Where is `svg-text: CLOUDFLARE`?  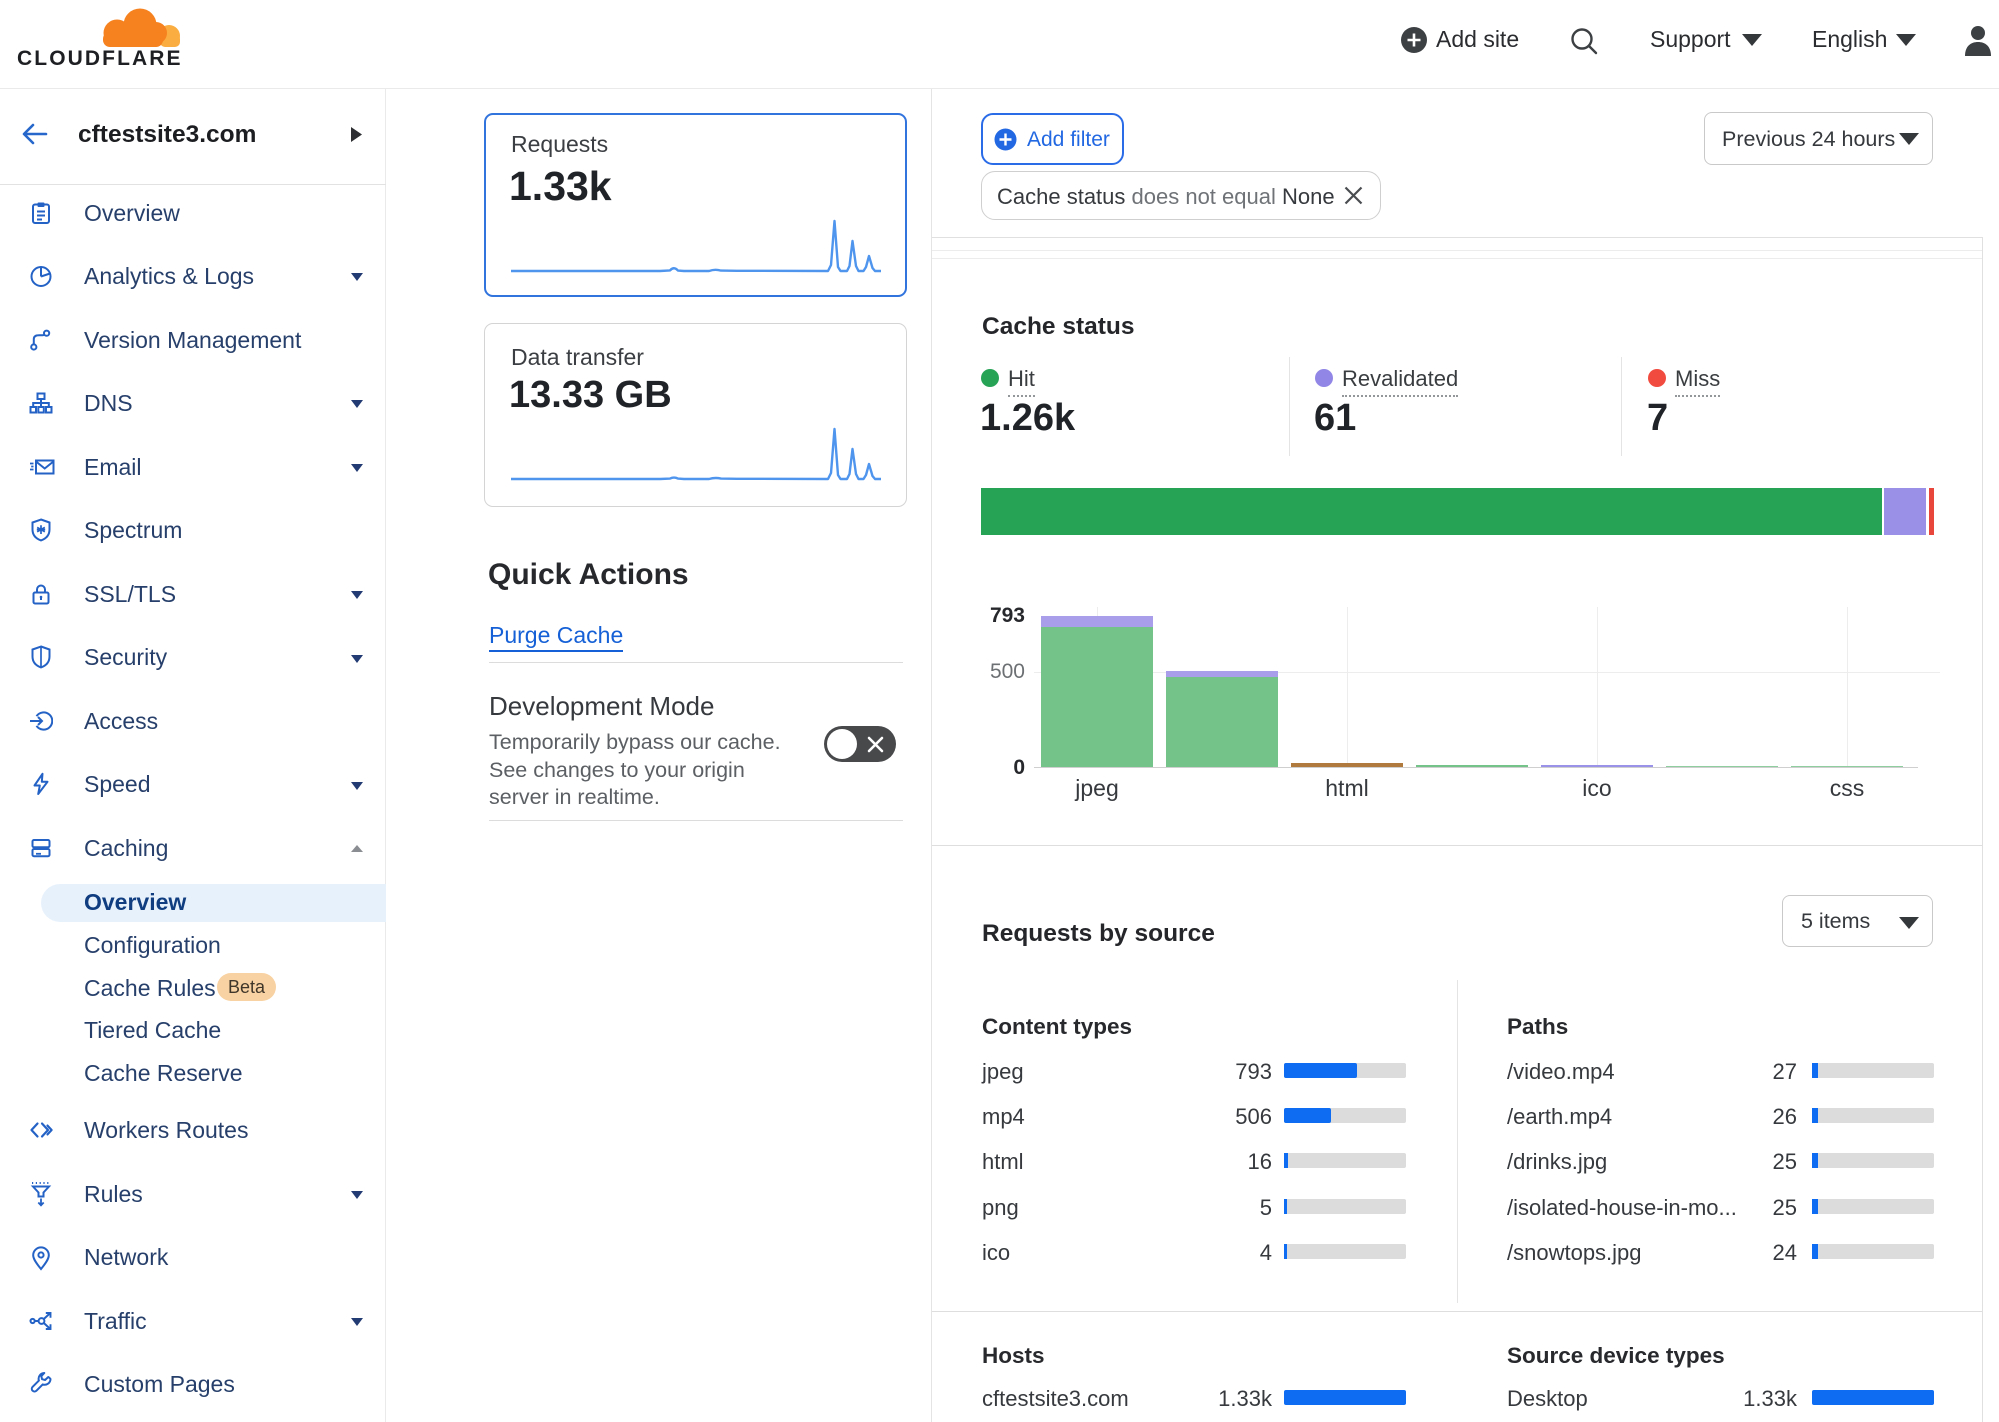
svg-text: CLOUDFLARE is located at coordinates (100, 58).